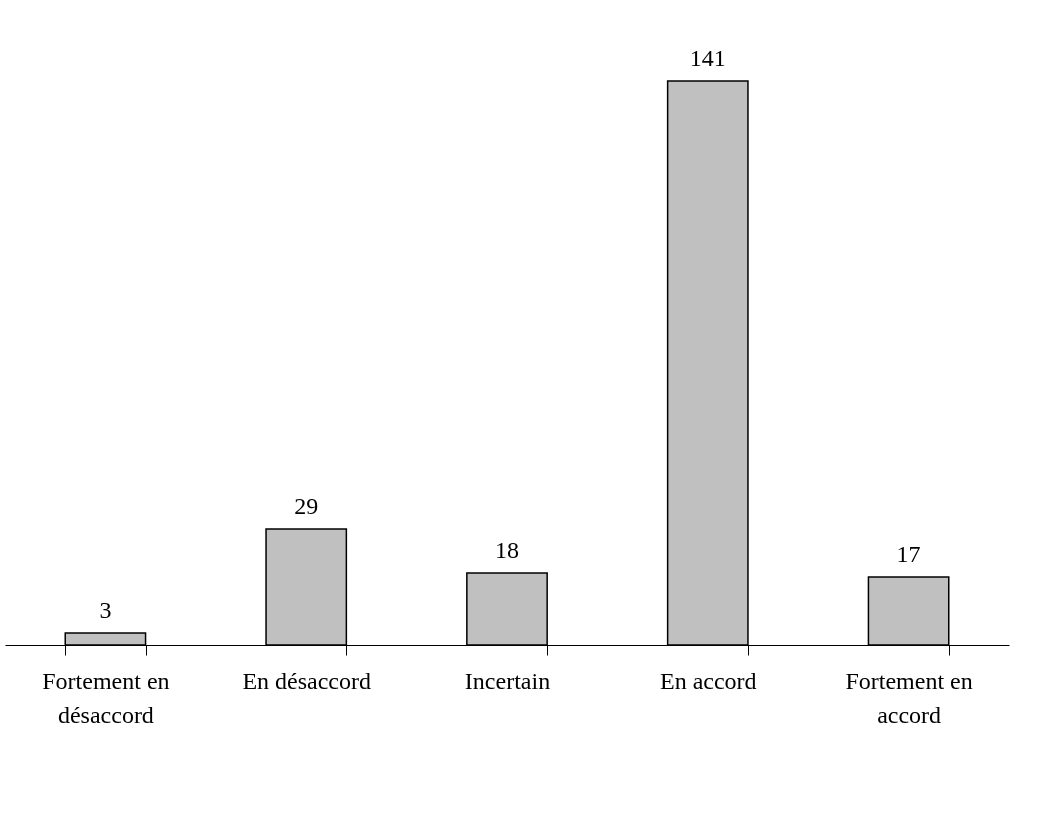 The image size is (1055, 823). What do you see at coordinates (306, 506) in the screenshot?
I see `data-label: 29` at bounding box center [306, 506].